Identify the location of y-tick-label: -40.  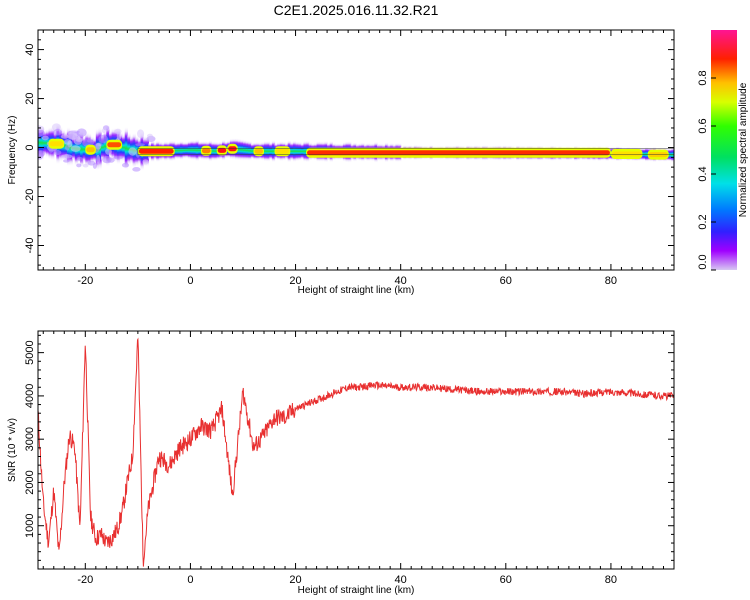
(30, 246).